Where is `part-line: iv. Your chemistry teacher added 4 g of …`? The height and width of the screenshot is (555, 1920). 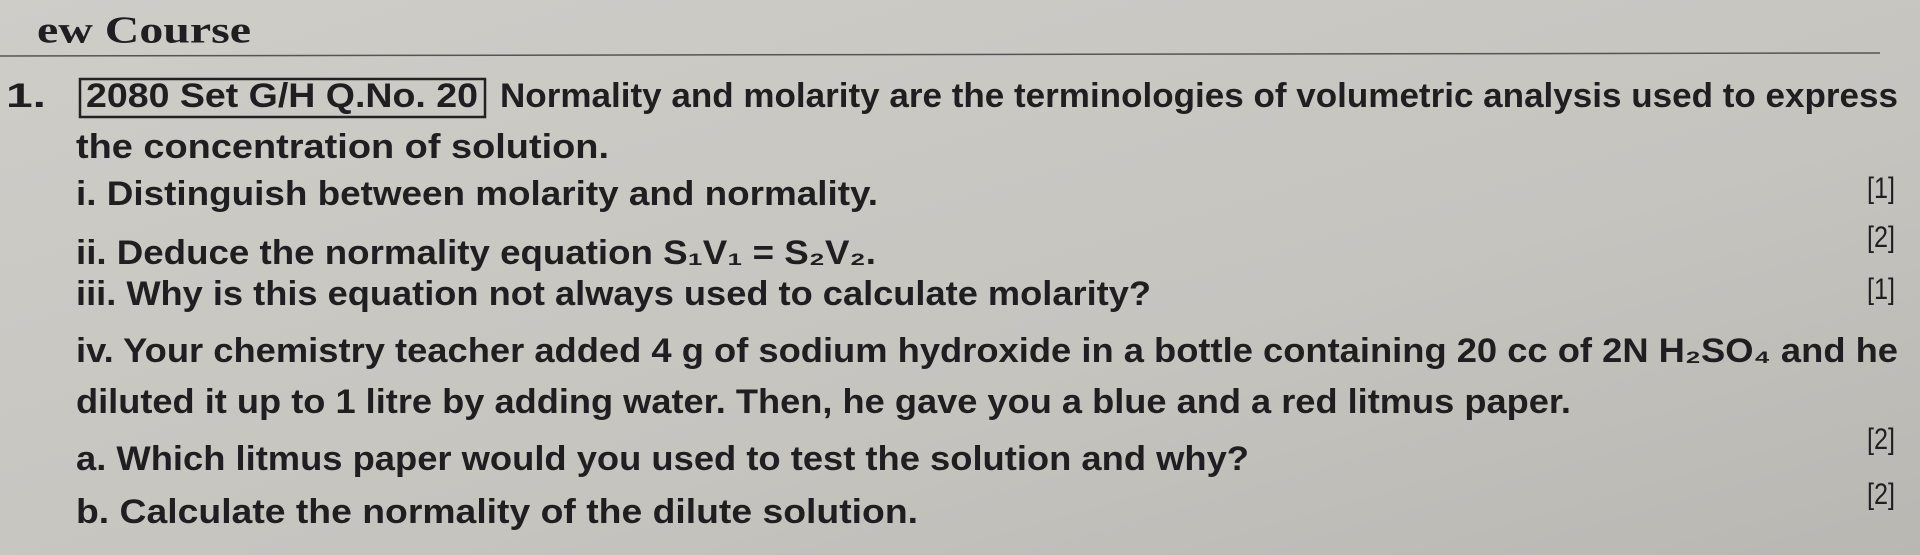
part-line: iv. Your chemistry teacher added 4 g of … is located at coordinates (987, 351).